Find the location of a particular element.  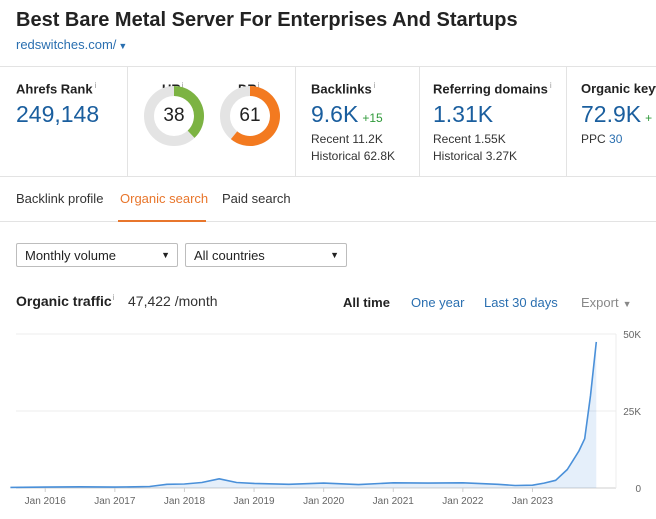

ppc-count: PPC 30 is located at coordinates (602, 139).